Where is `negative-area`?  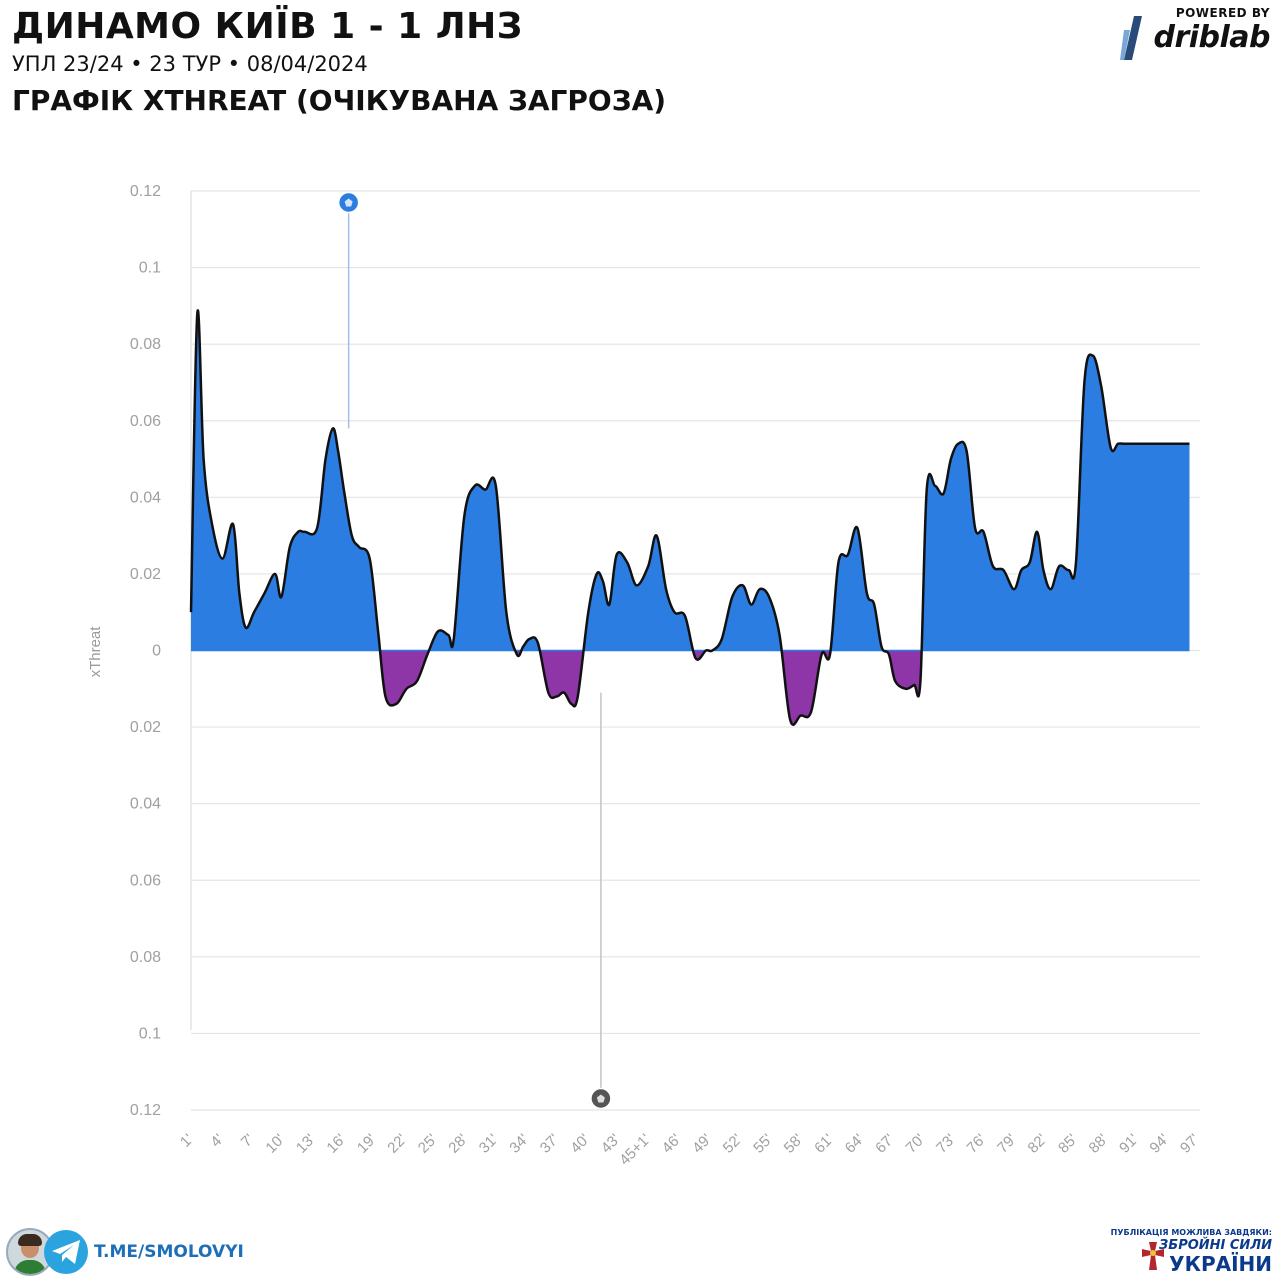 negative-area is located at coordinates (690, 687).